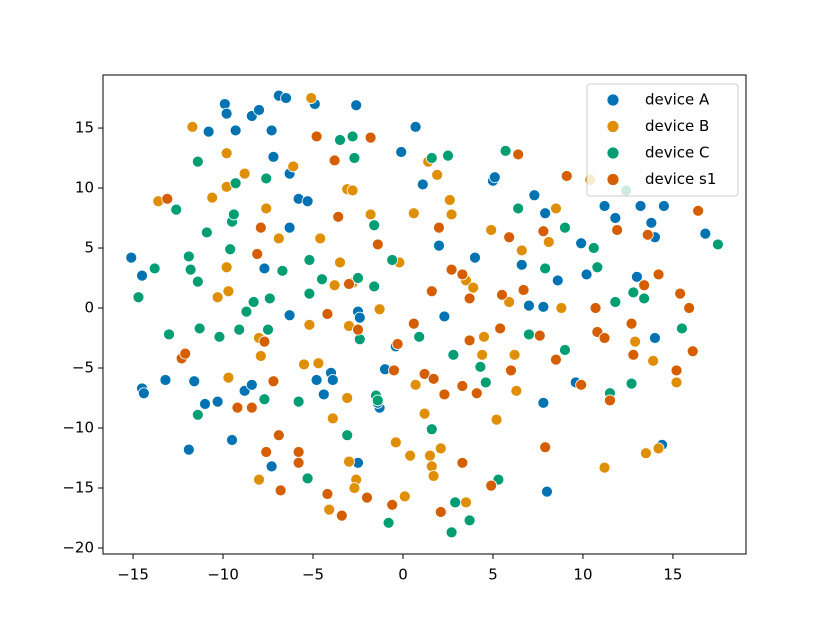 Image resolution: width=830 pixels, height=623 pixels. Describe the element at coordinates (84, 188) in the screenshot. I see `y-tick-label: 10` at that location.